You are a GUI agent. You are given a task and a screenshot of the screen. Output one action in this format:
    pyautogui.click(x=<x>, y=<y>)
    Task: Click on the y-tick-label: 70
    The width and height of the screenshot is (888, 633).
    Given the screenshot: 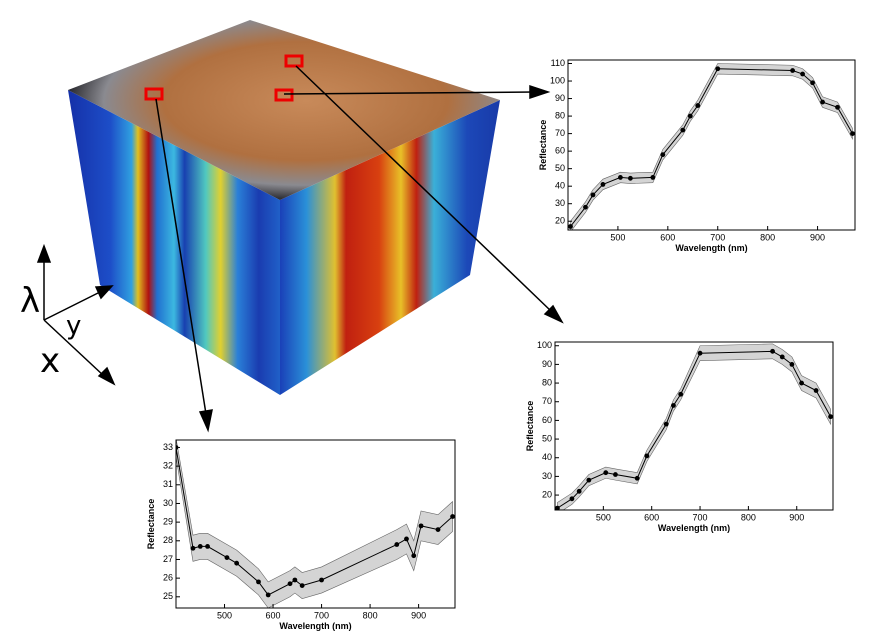 What is the action you would take?
    pyautogui.click(x=547, y=401)
    